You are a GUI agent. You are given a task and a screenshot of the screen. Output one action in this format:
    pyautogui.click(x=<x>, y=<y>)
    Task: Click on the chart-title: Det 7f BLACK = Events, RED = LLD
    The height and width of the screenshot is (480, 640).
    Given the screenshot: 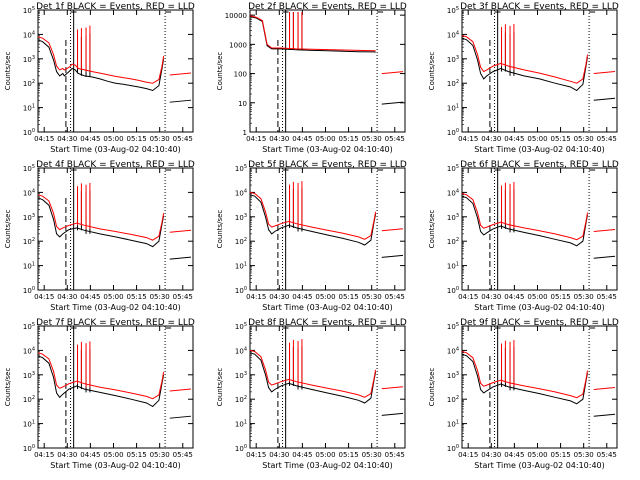 What is the action you would take?
    pyautogui.click(x=115, y=323)
    